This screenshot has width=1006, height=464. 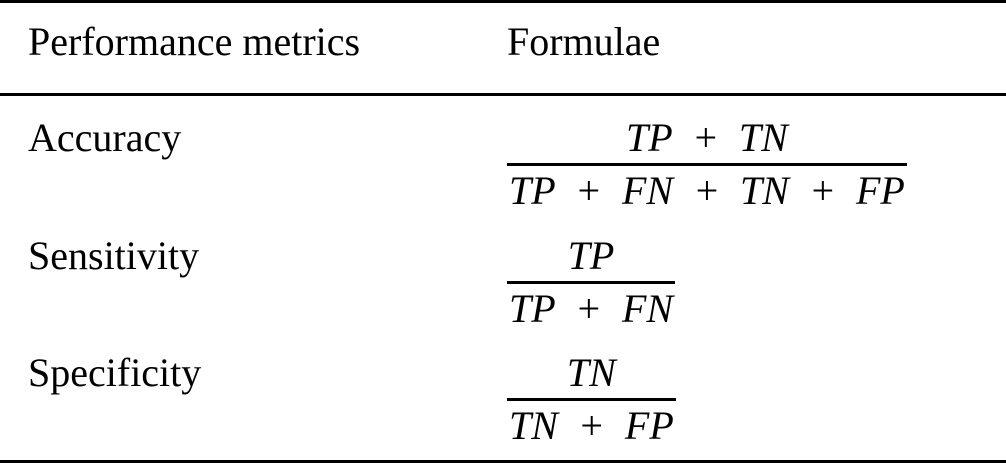 What do you see at coordinates (591, 257) in the screenshot?
I see `numerator: TP` at bounding box center [591, 257].